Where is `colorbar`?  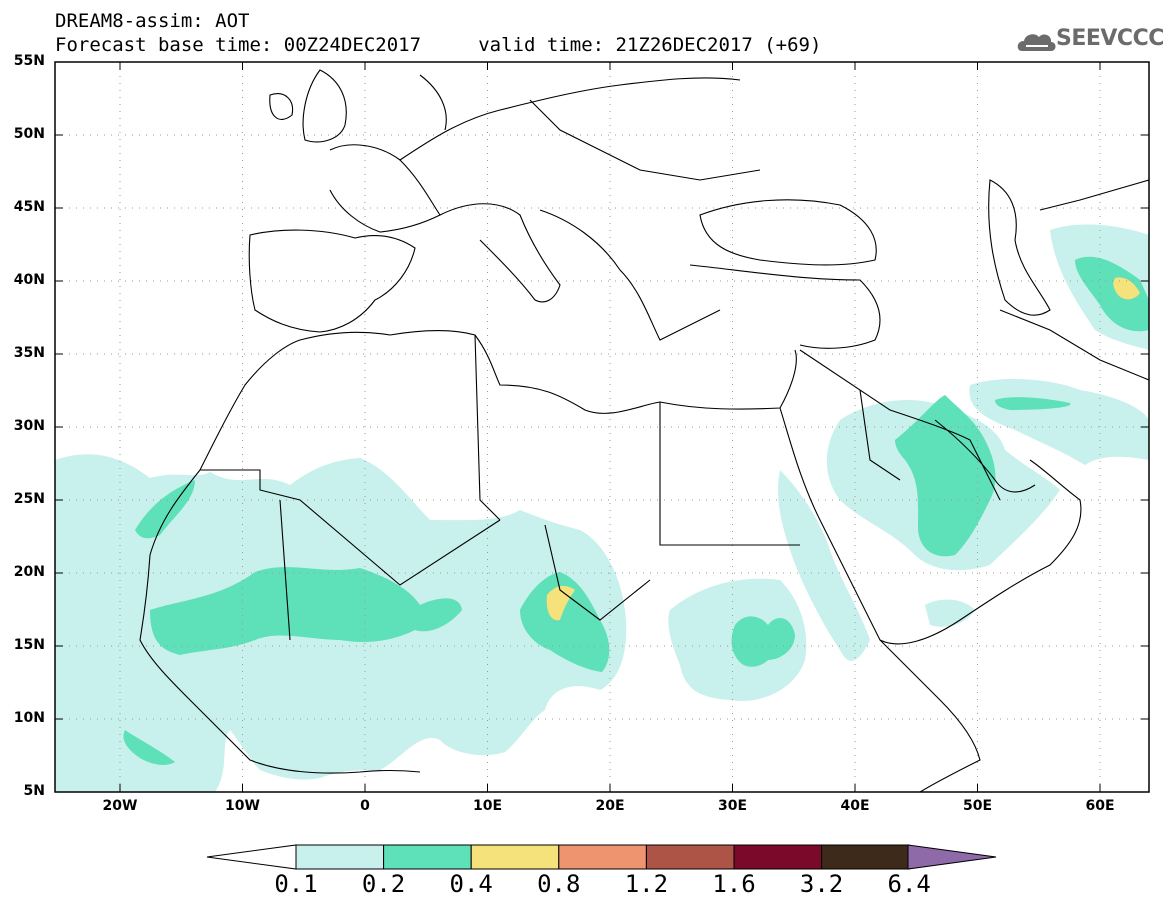
colorbar is located at coordinates (601, 857).